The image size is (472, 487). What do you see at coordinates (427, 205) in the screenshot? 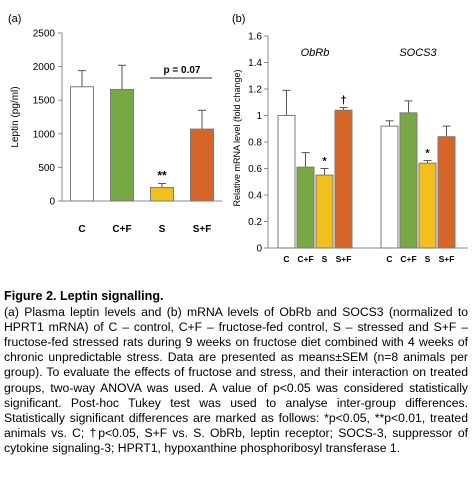
I see `panel-b-bar-SOCS3-S` at bounding box center [427, 205].